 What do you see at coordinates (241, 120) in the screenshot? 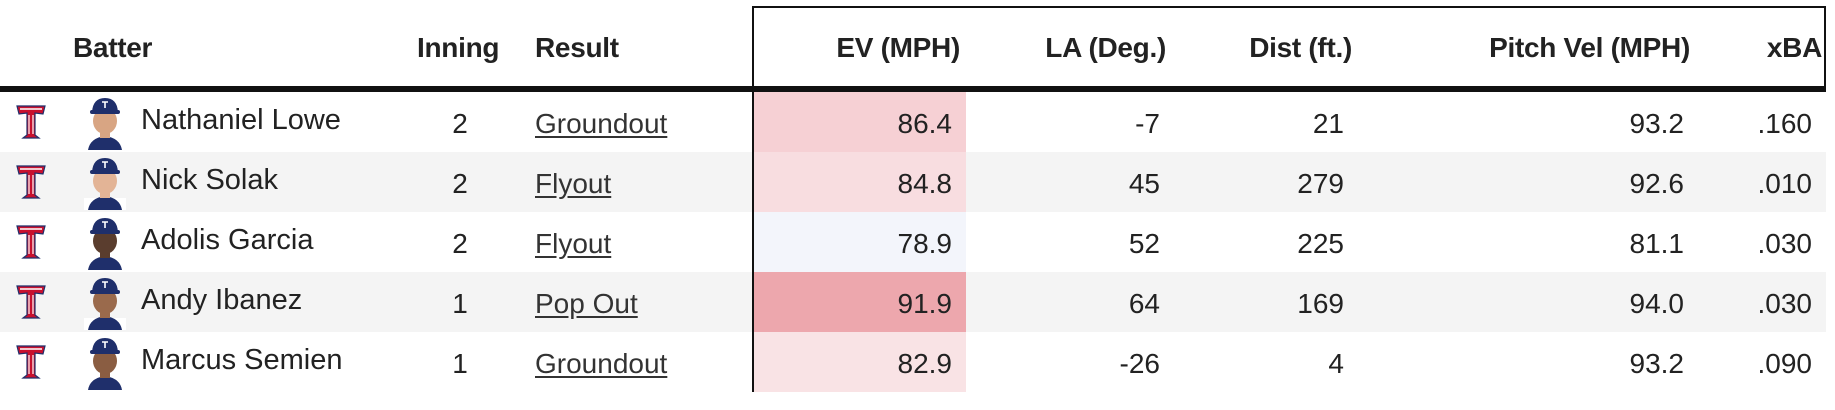
I see `batter-name: Nathaniel Lowe` at bounding box center [241, 120].